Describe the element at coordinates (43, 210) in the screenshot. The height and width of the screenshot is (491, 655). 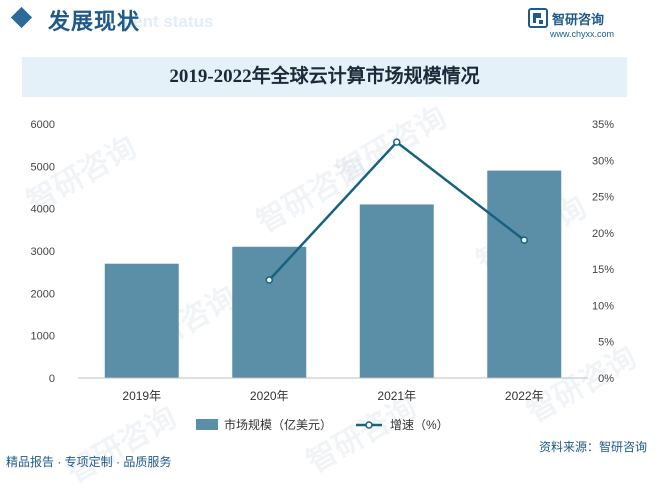
I see `y-left-tick-label: 4000` at that location.